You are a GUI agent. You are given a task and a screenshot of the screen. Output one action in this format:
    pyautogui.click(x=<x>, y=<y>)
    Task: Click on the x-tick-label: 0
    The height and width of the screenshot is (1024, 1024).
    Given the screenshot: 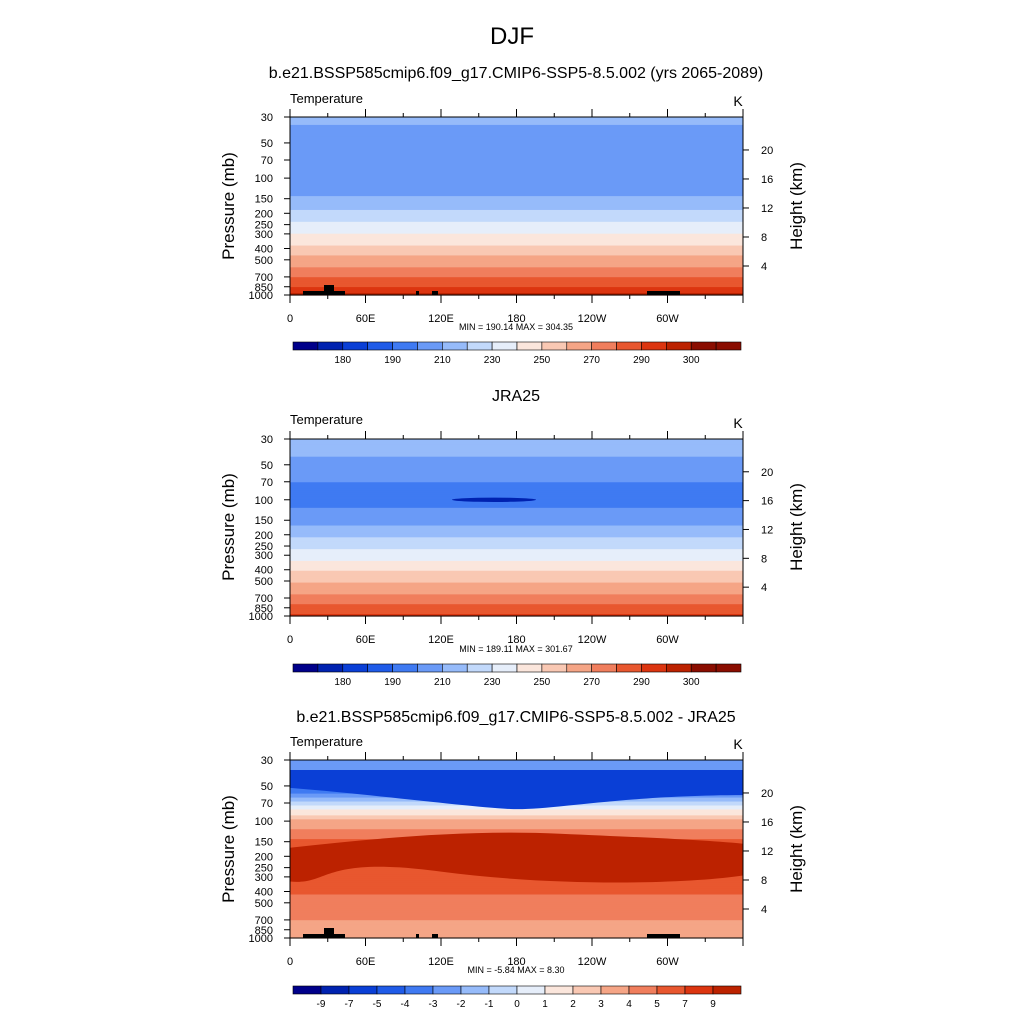 What is the action you would take?
    pyautogui.click(x=290, y=319)
    